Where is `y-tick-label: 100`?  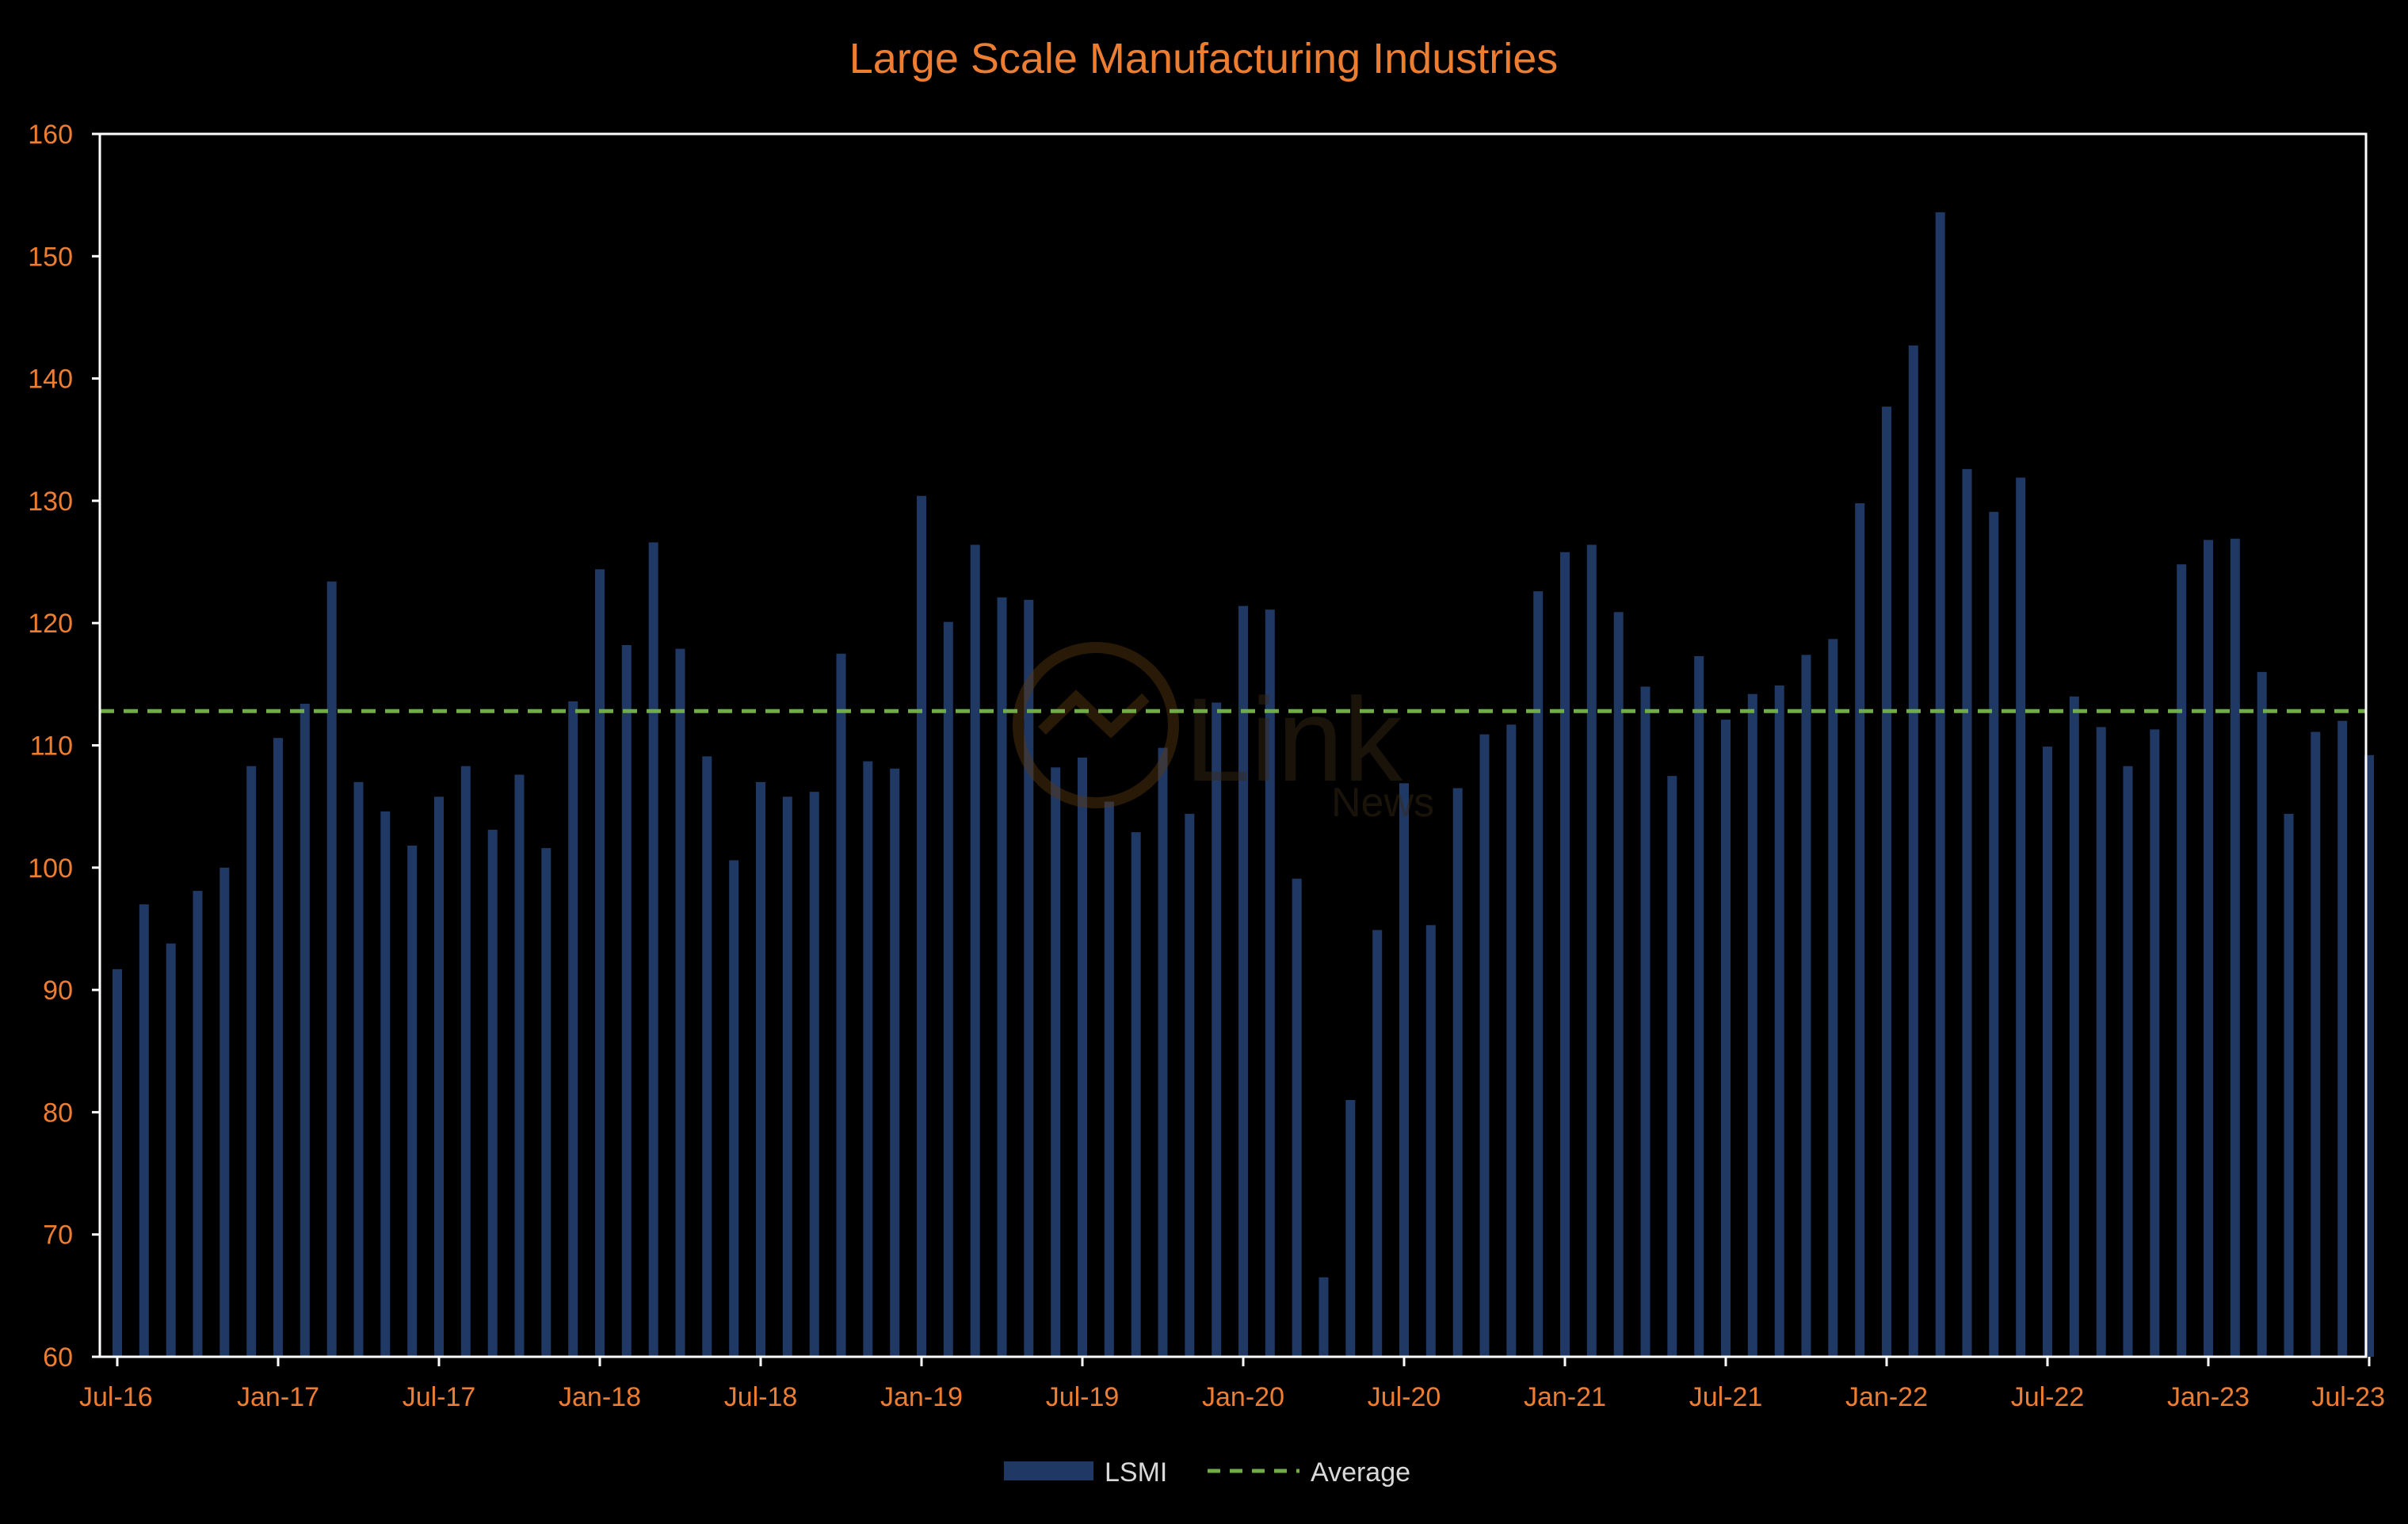
y-tick-label: 100 is located at coordinates (50, 869).